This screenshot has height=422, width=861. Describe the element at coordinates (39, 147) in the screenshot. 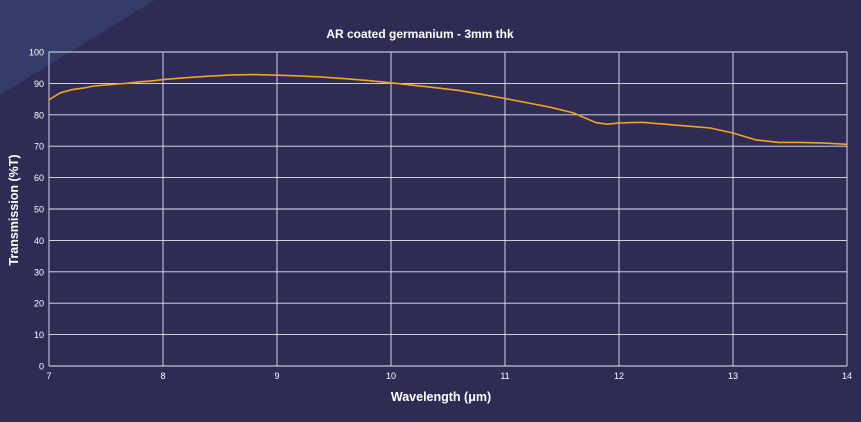

I see `y-tick-label: 70` at that location.